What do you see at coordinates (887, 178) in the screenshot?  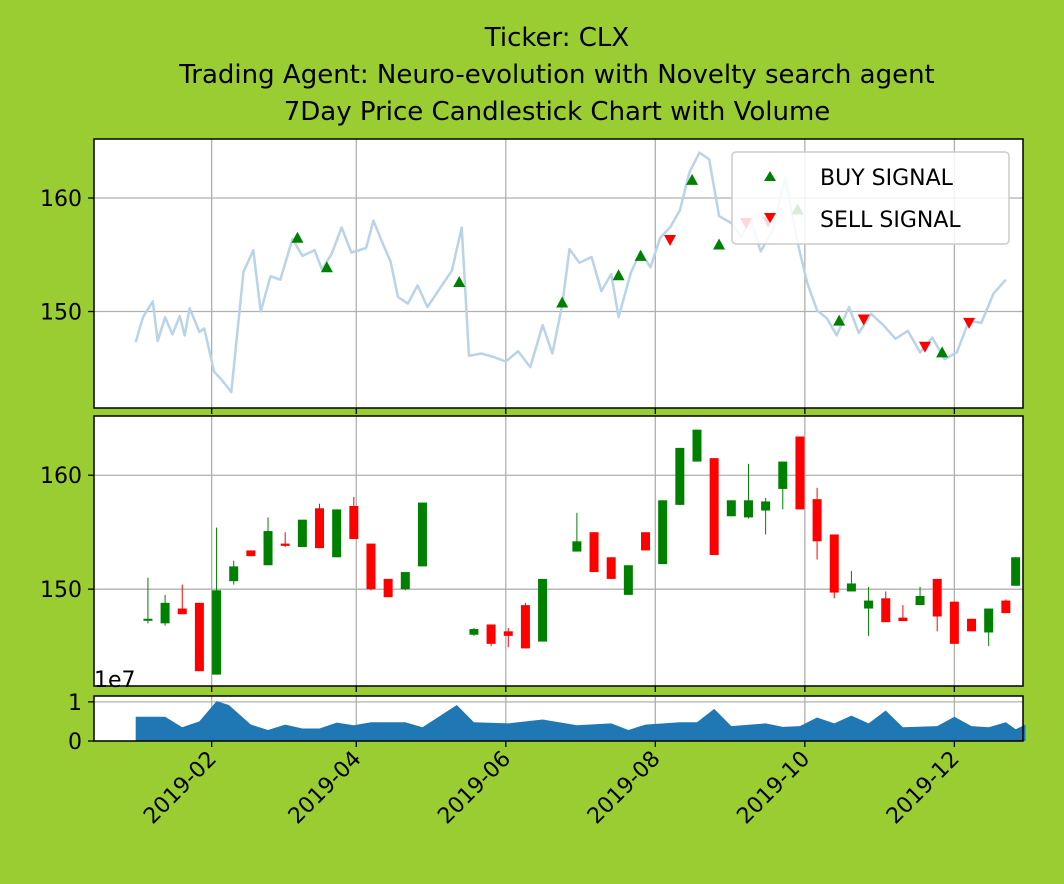 I see `legend-buy-label: BUY SIGNAL` at bounding box center [887, 178].